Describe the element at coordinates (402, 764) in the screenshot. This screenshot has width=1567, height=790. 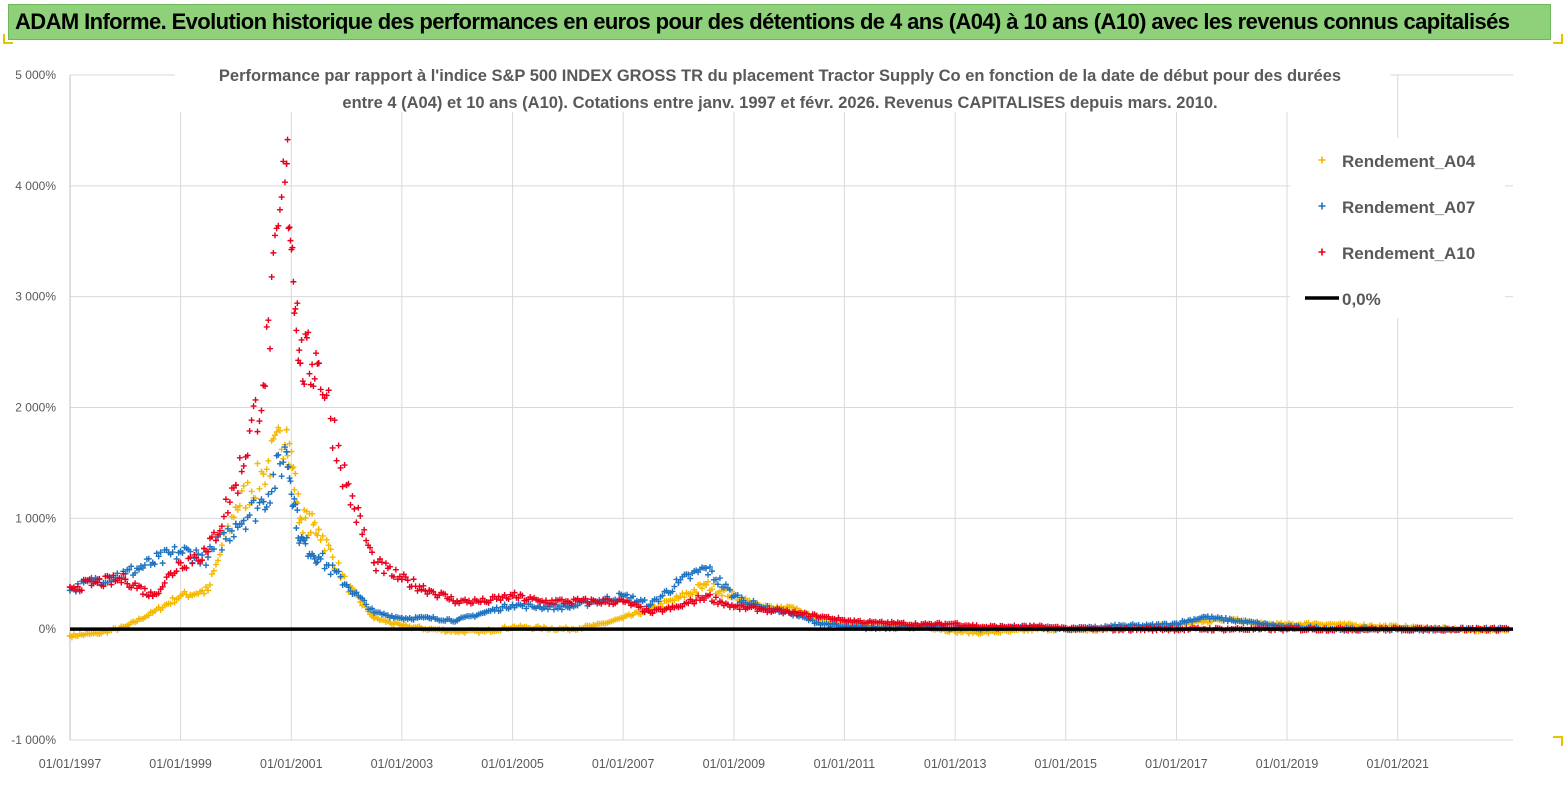
I see `x-tick-label: 01/01/2003` at that location.